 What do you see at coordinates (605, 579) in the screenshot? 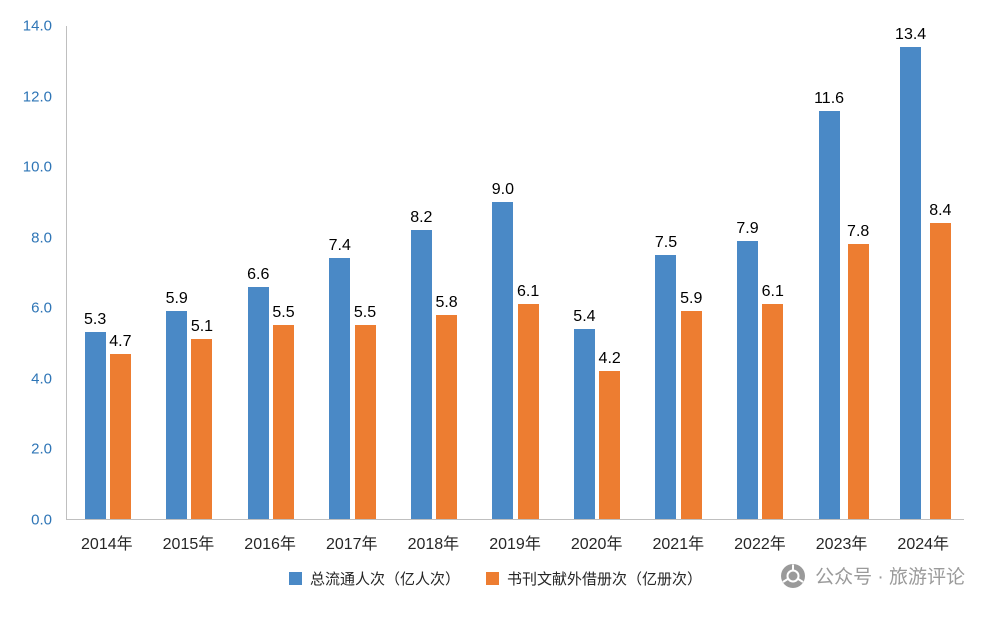
I see `legend-label: 书刊文献外借册次（亿册次）` at bounding box center [605, 579].